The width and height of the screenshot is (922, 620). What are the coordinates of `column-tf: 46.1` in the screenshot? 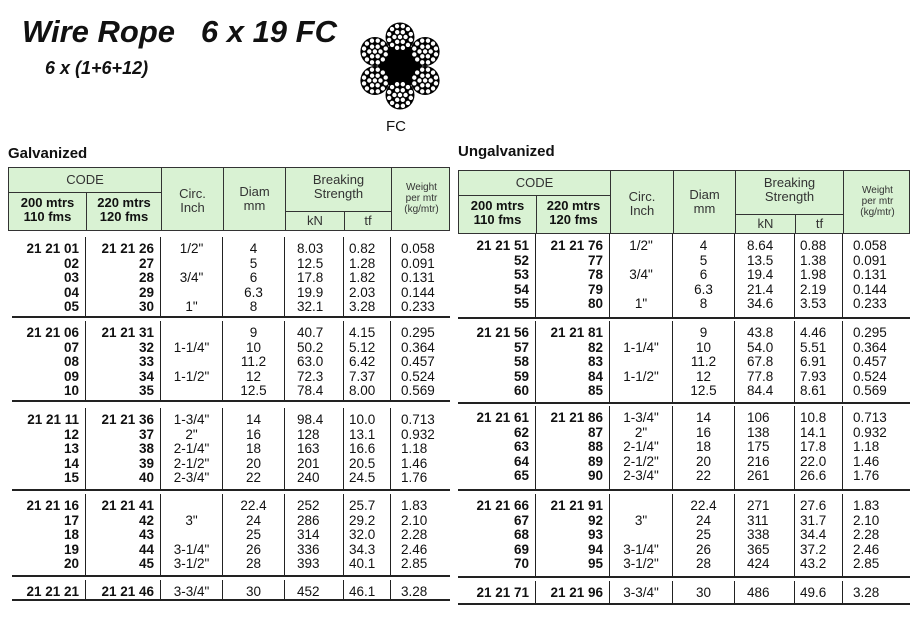 It's located at (366, 589).